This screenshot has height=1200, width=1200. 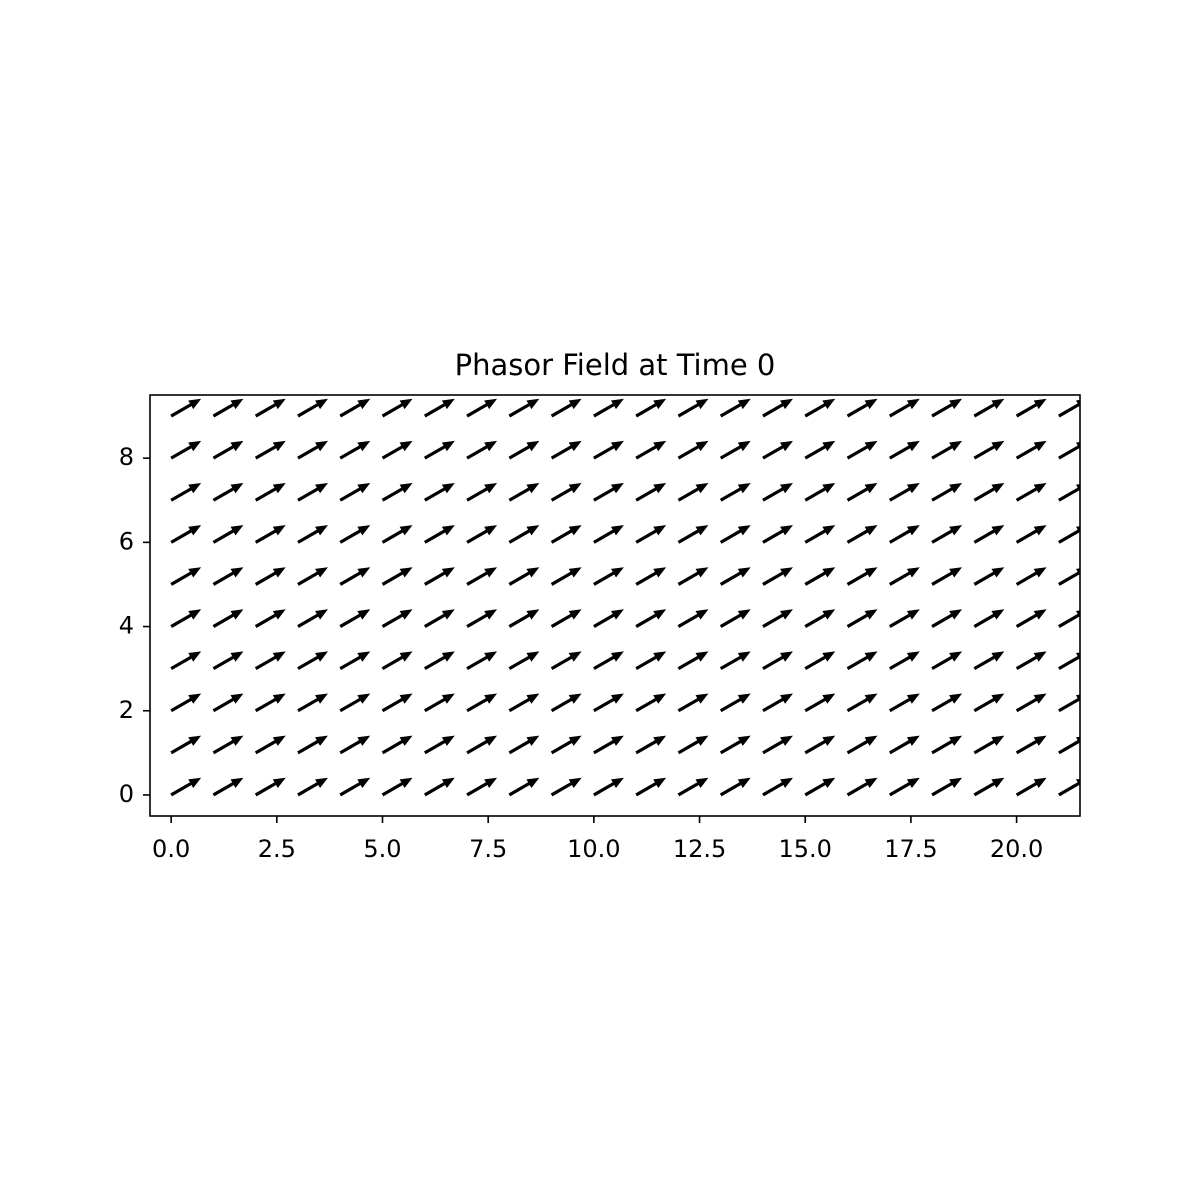 What do you see at coordinates (699, 849) in the screenshot?
I see `x-tick-label: 12.5` at bounding box center [699, 849].